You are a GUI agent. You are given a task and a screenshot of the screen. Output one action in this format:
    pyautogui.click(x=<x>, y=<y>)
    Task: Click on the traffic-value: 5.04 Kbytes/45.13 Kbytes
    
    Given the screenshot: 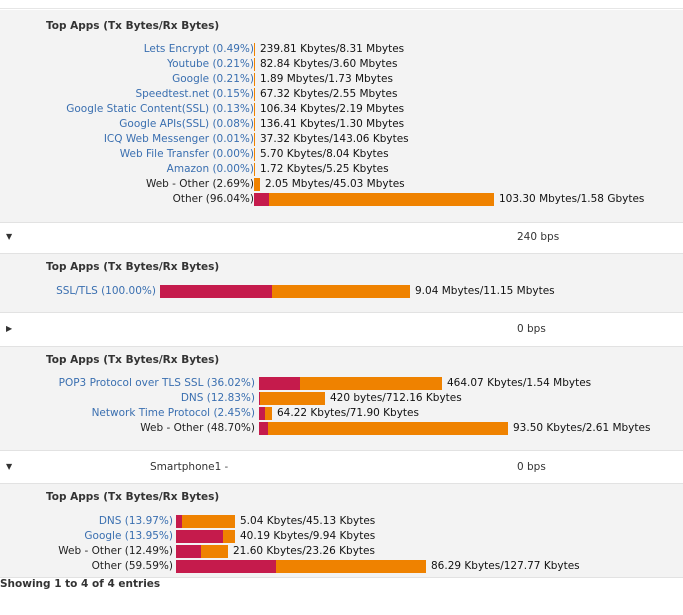 What is the action you would take?
    pyautogui.click(x=308, y=521)
    